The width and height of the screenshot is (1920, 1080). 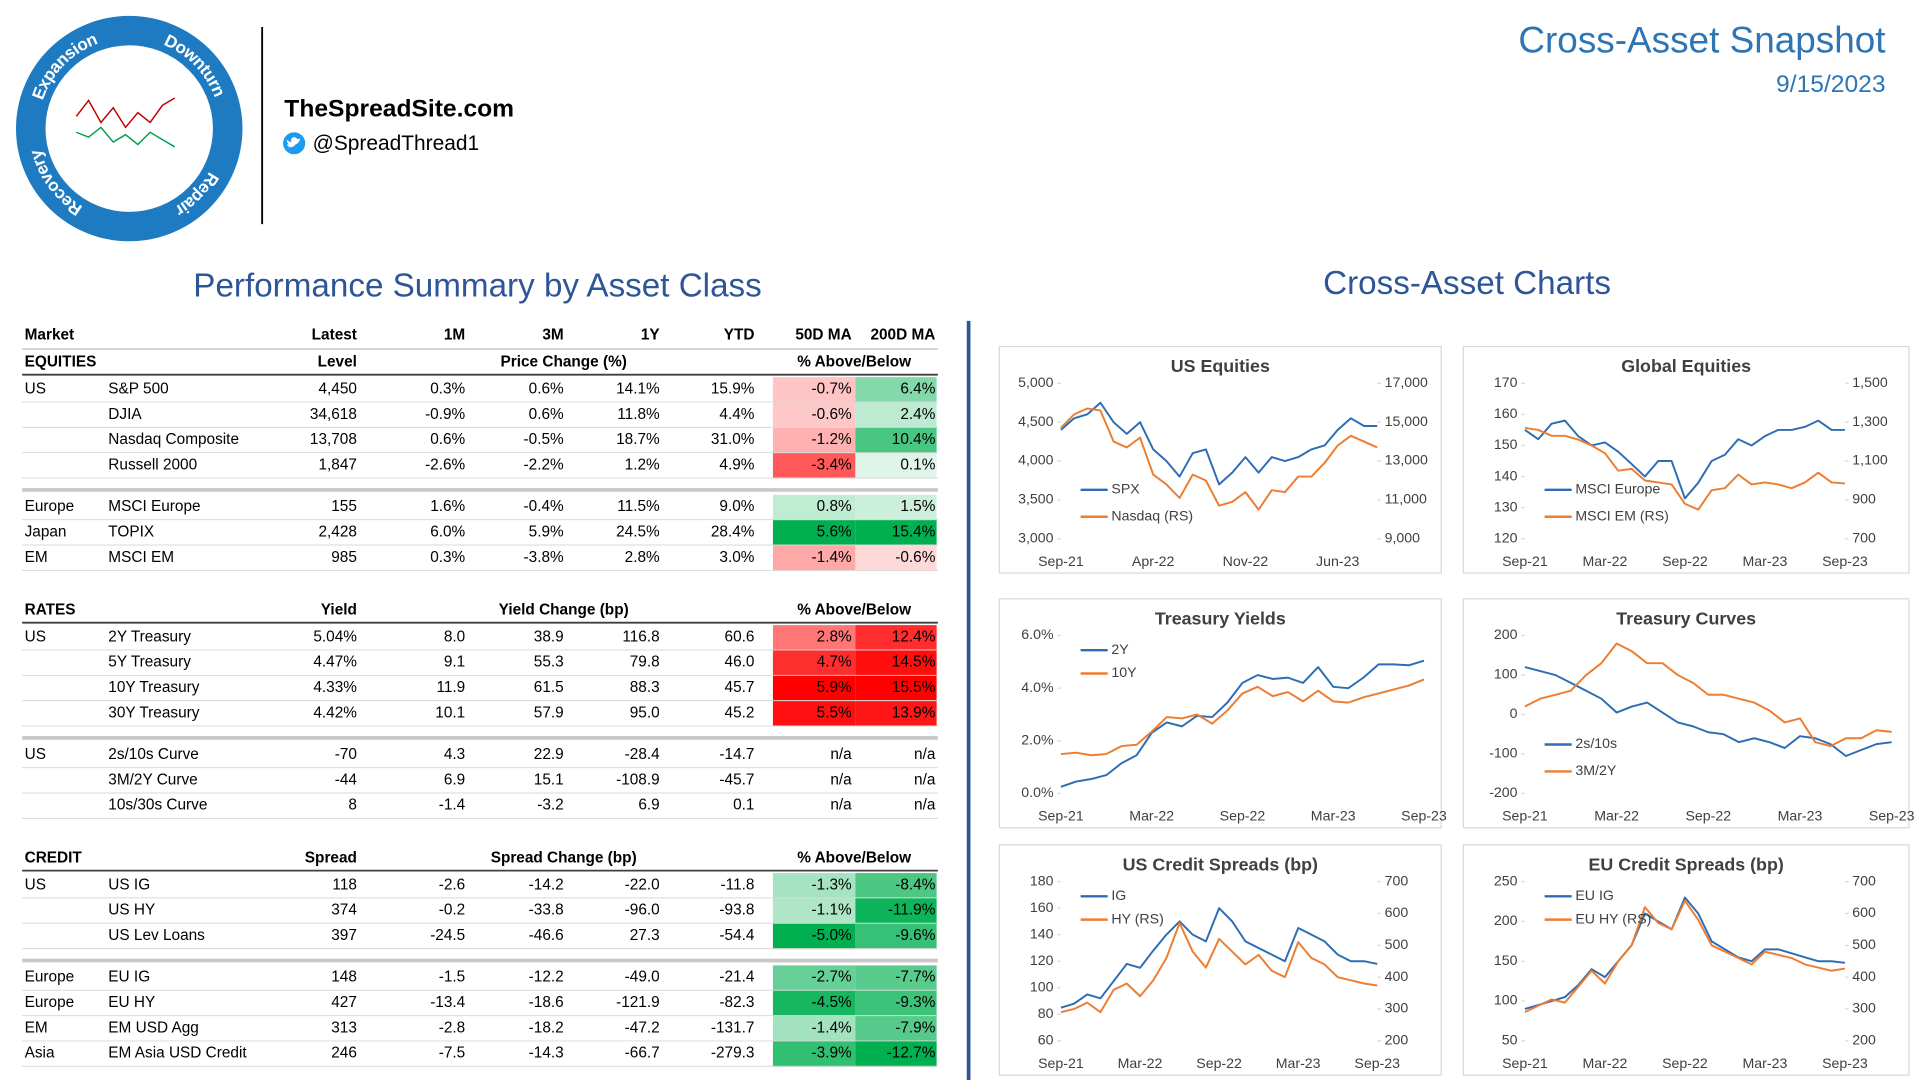 What do you see at coordinates (1617, 489) in the screenshot?
I see `legend-label: MSCI Europe` at bounding box center [1617, 489].